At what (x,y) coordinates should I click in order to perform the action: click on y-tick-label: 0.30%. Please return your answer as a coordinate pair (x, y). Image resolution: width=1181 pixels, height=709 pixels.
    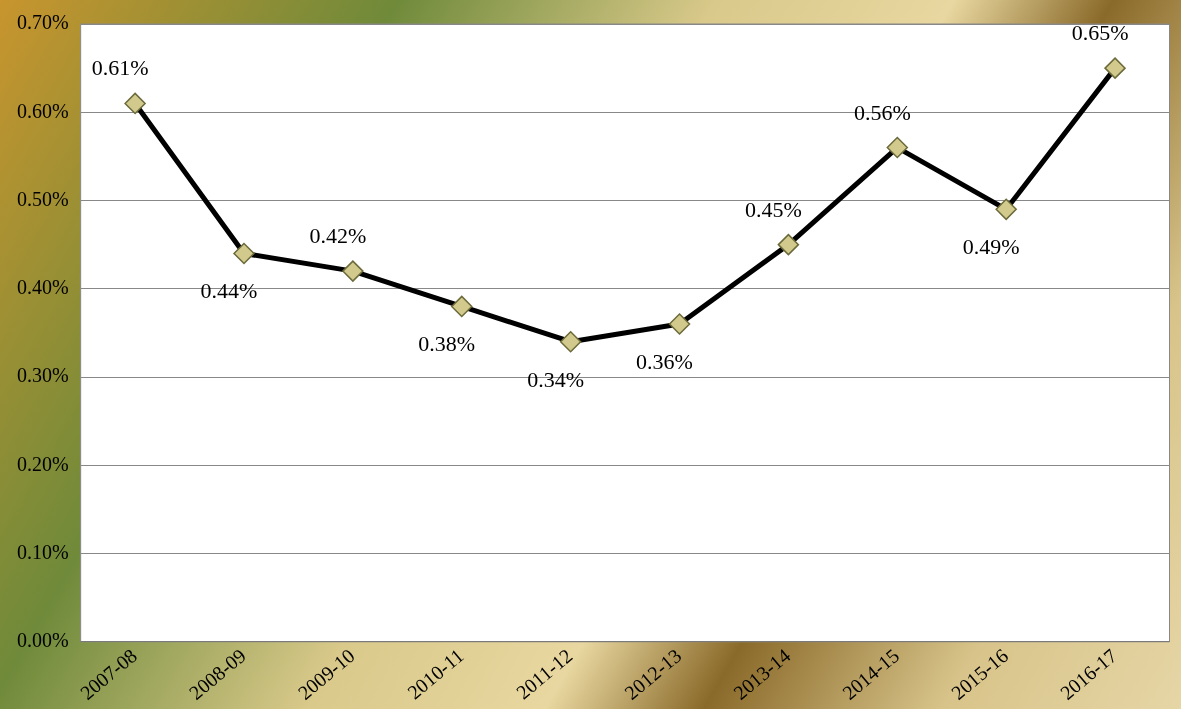
    Looking at the image, I should click on (42, 375).